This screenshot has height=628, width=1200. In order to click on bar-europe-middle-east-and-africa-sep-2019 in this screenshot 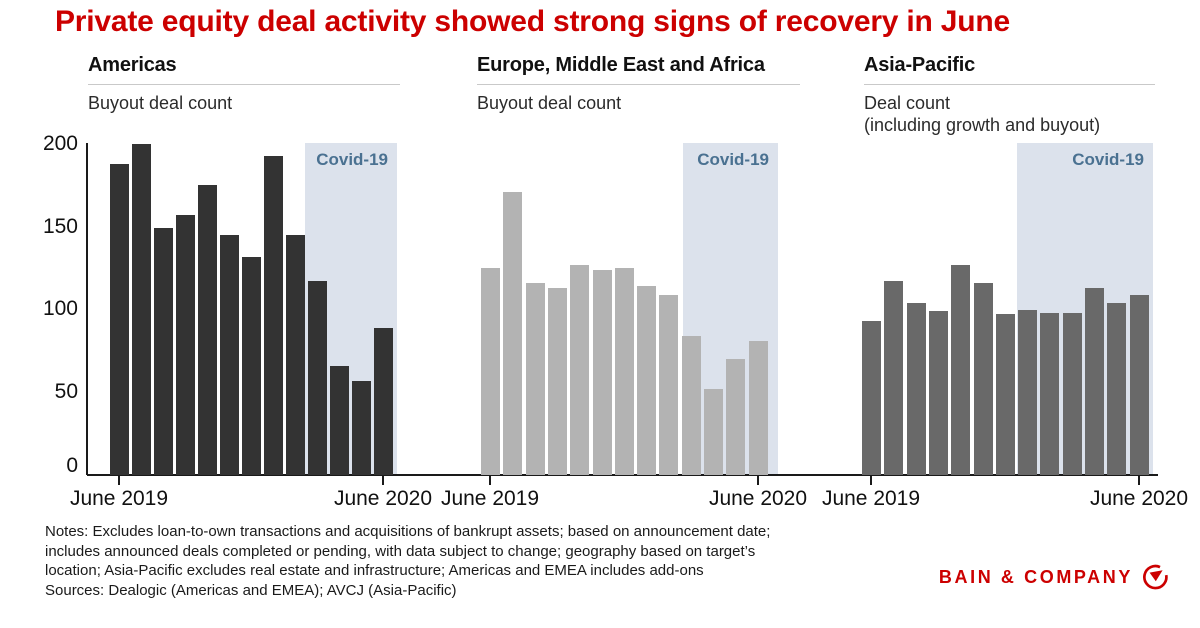, I will do `click(557, 381)`.